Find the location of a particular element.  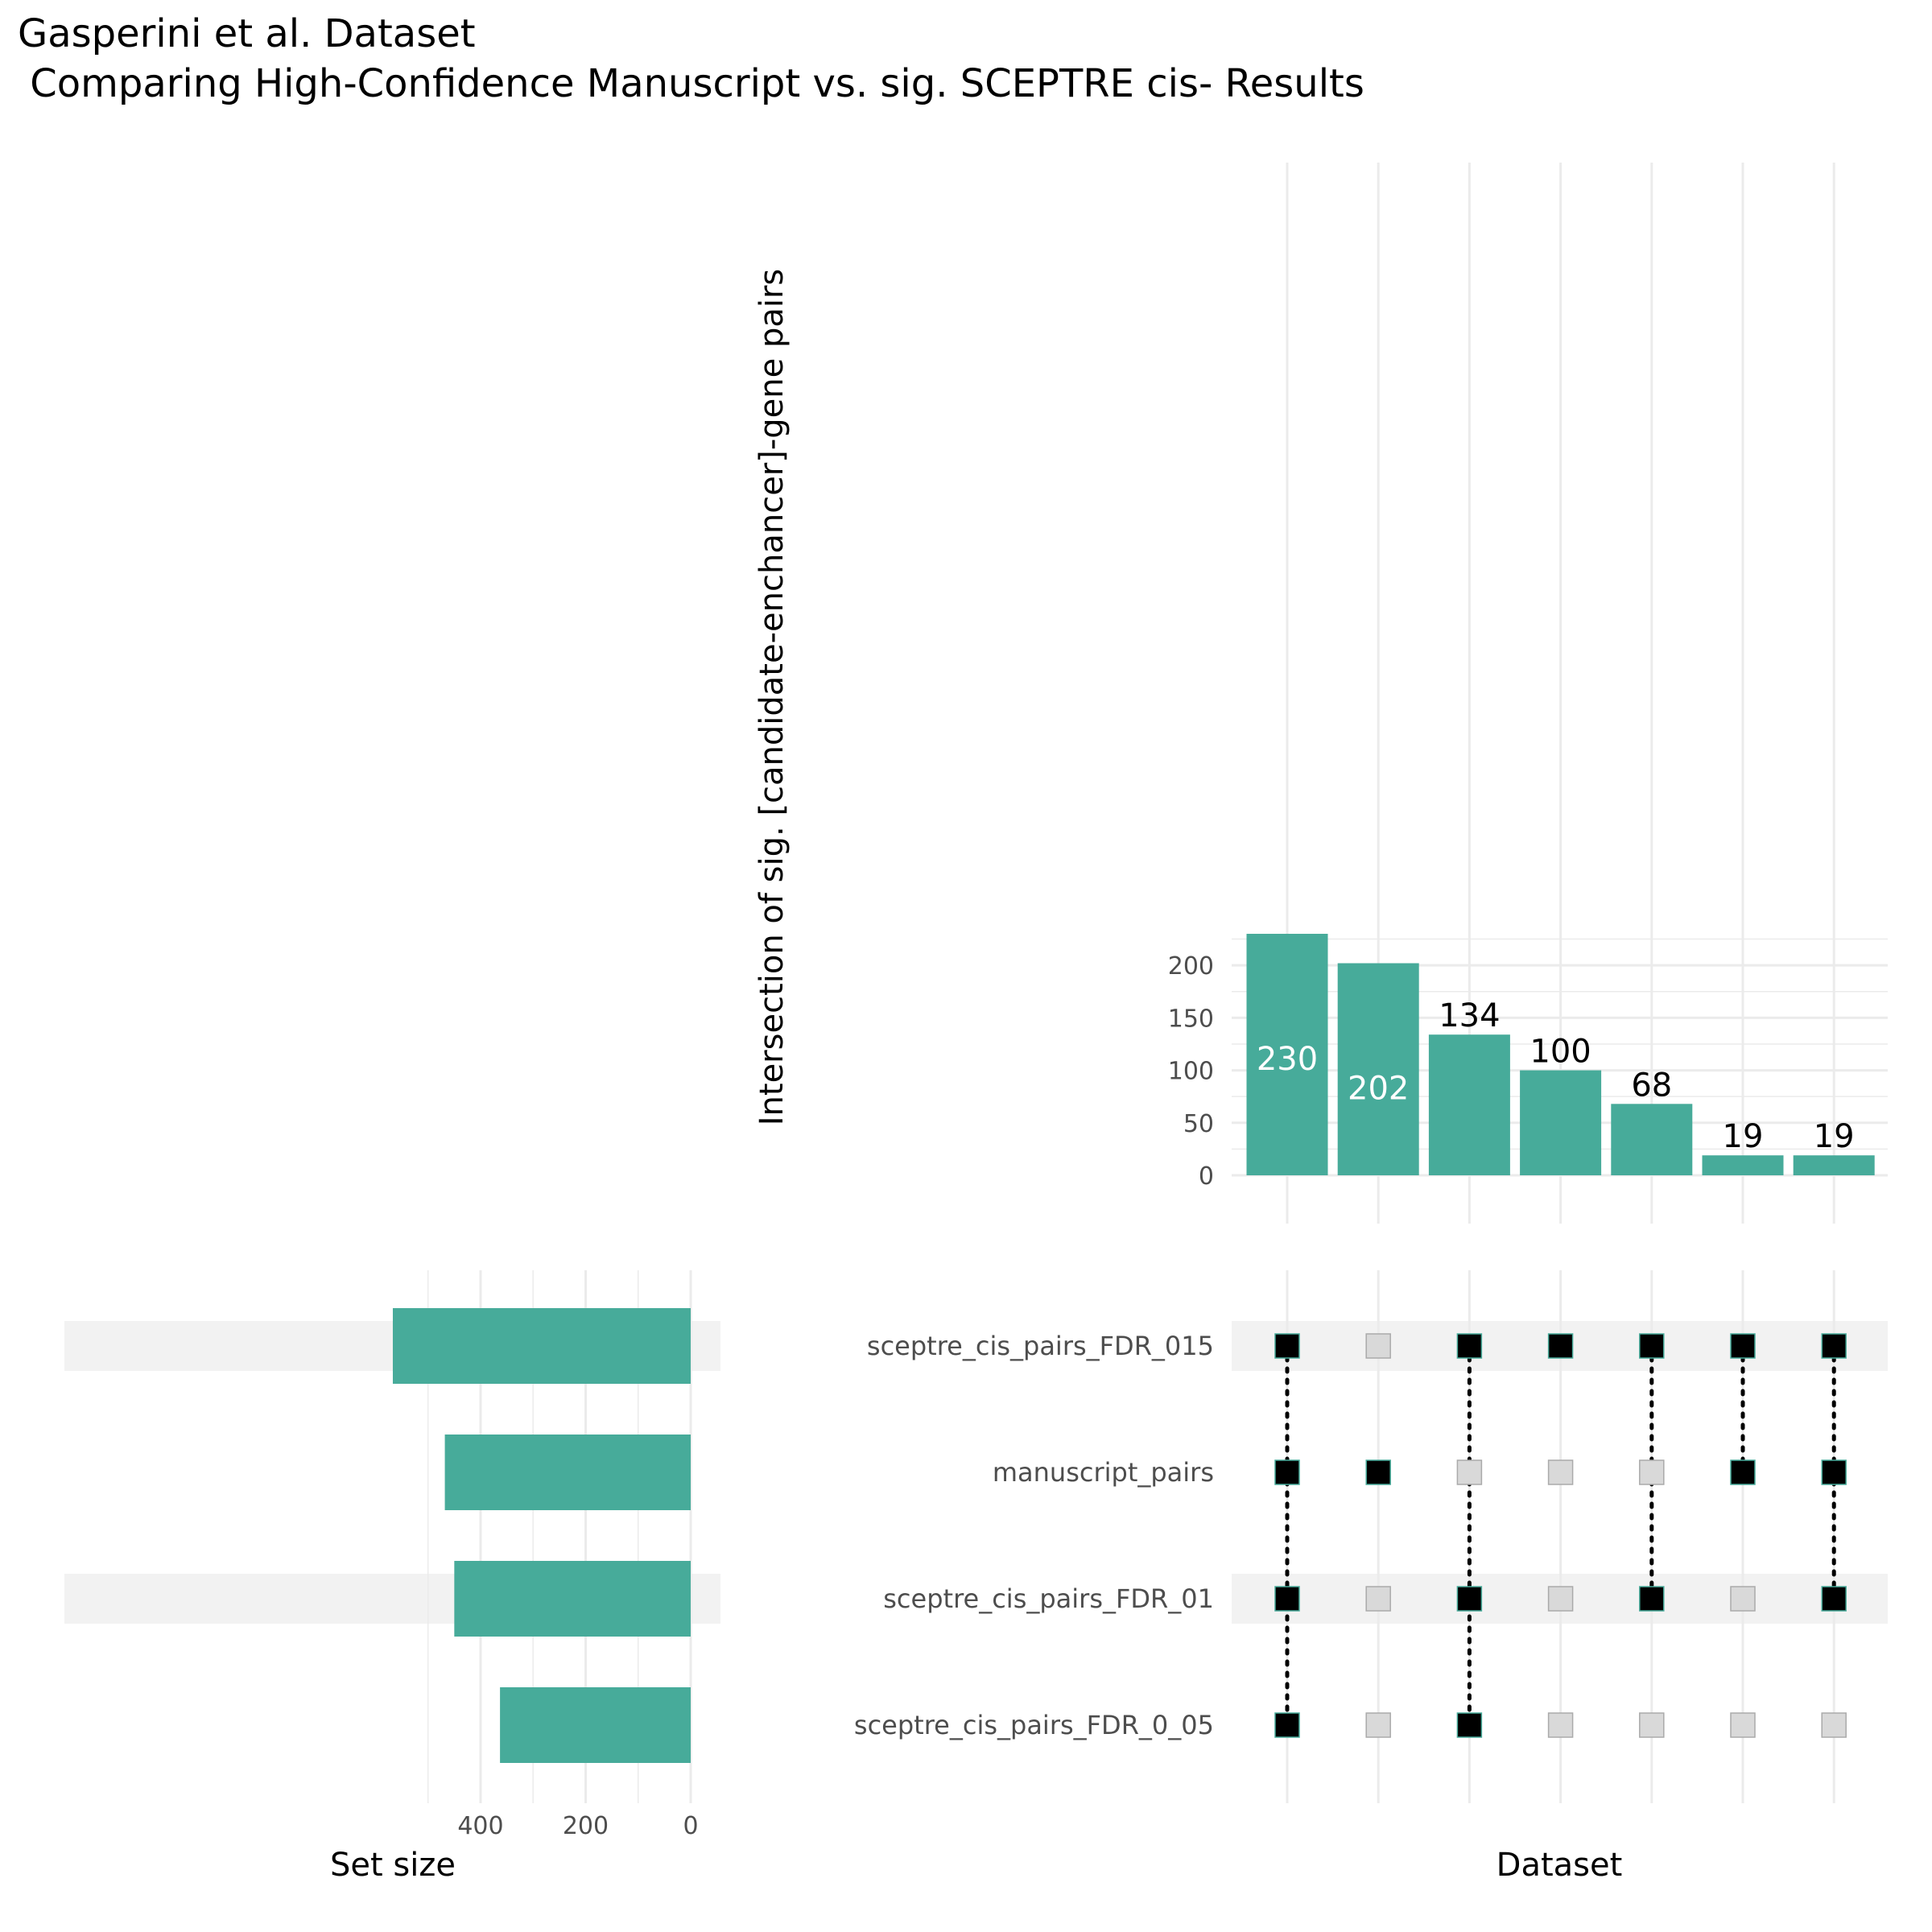

y-tick-label: 200 is located at coordinates (1191, 966).